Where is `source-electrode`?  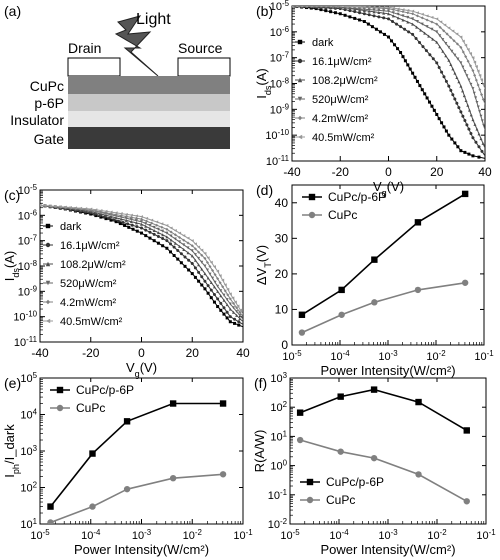
source-electrode is located at coordinates (204, 67).